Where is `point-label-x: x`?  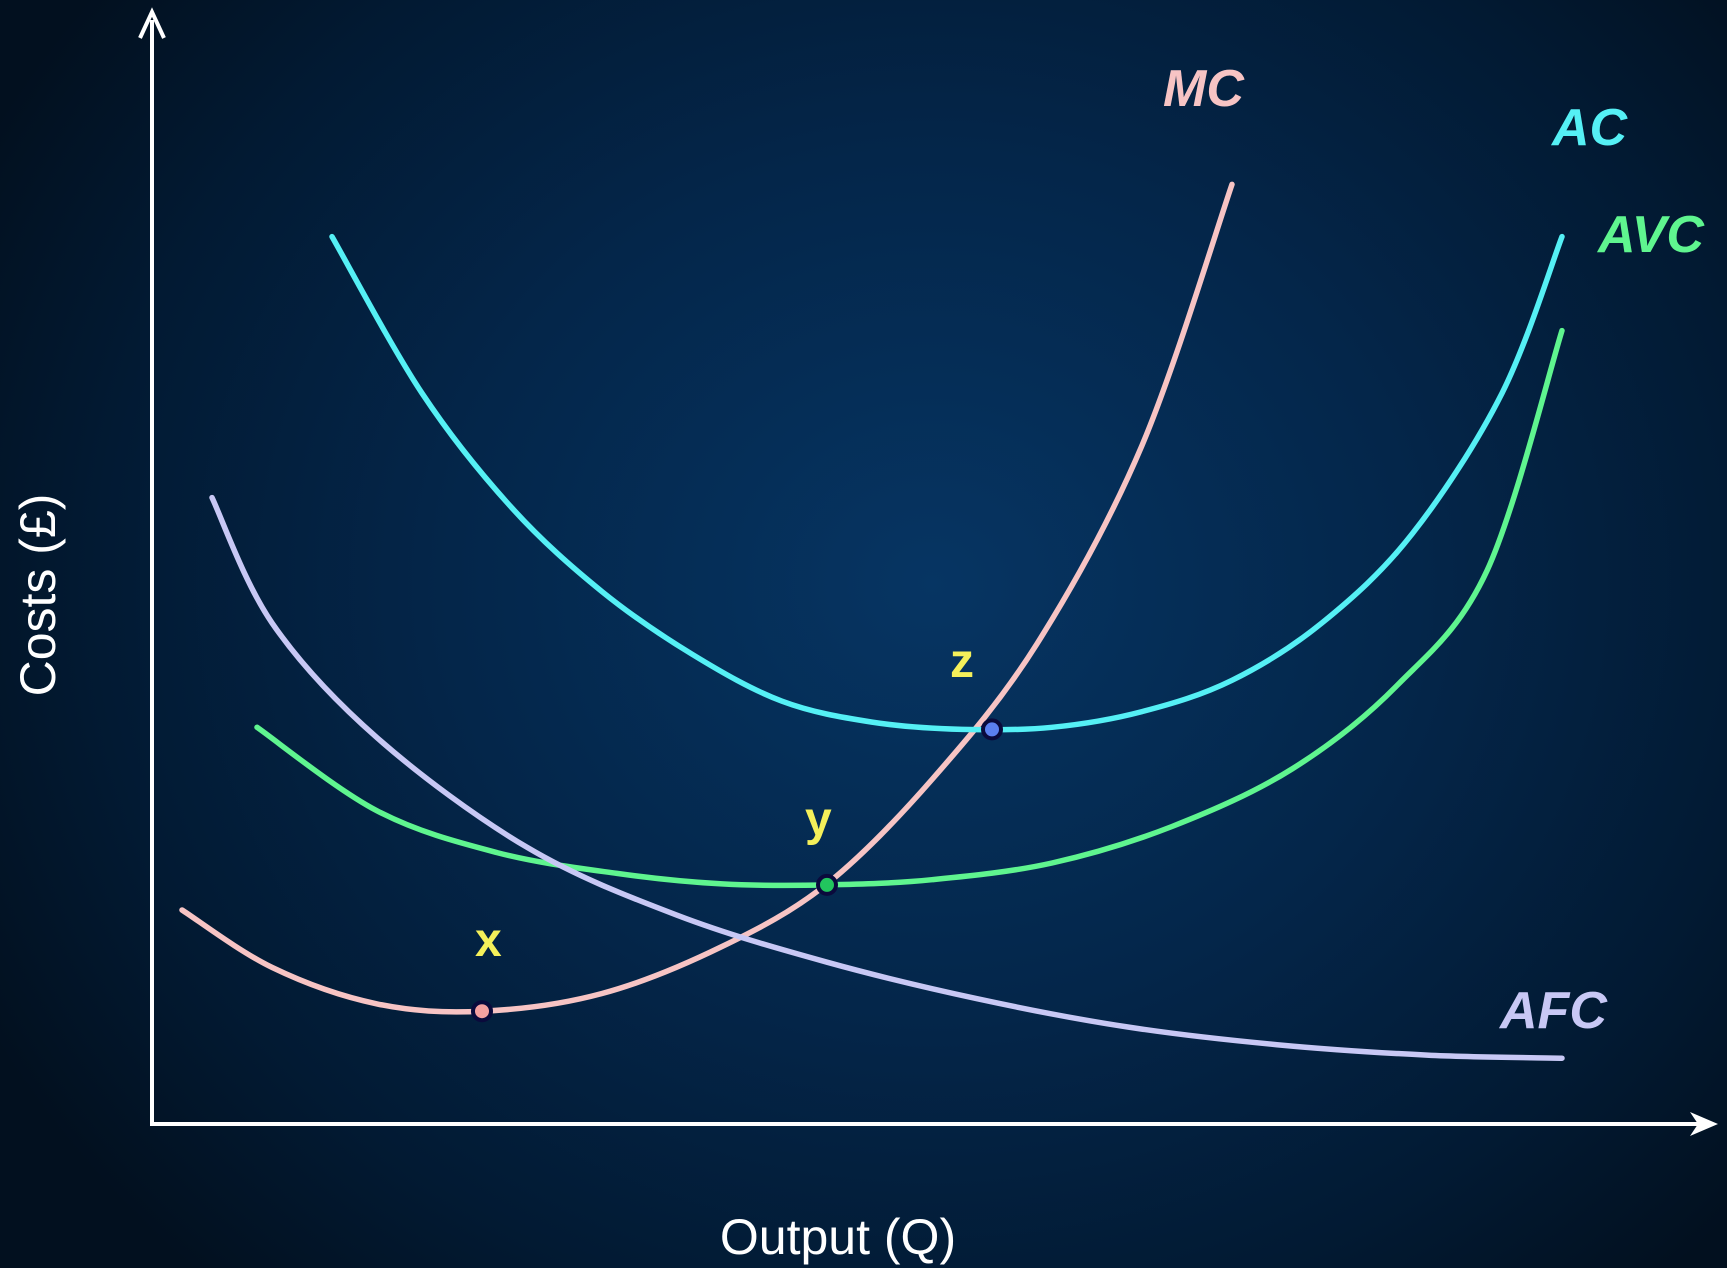
point-label-x: x is located at coordinates (488, 940).